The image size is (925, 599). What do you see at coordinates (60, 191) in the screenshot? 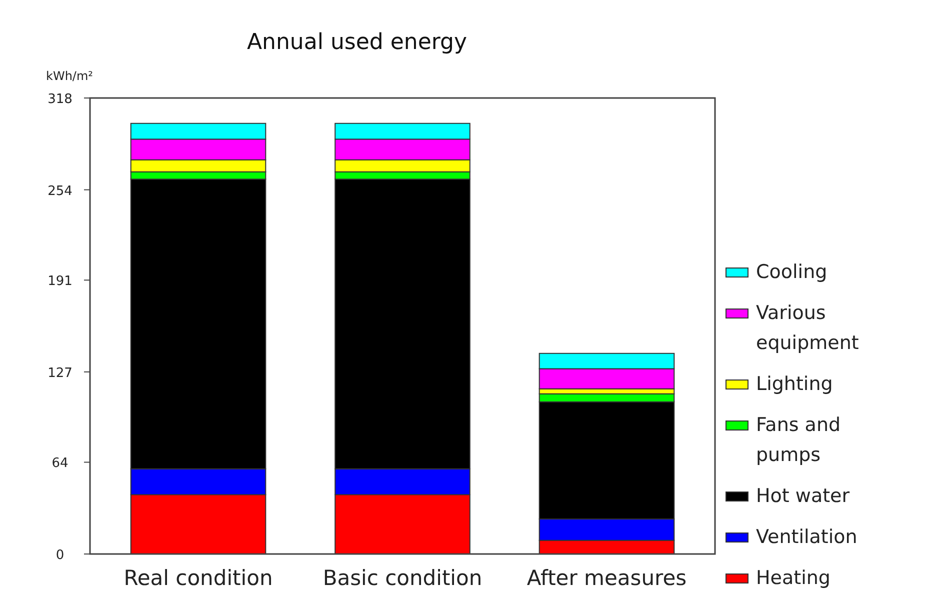
I see `y-tick-label: 254` at bounding box center [60, 191].